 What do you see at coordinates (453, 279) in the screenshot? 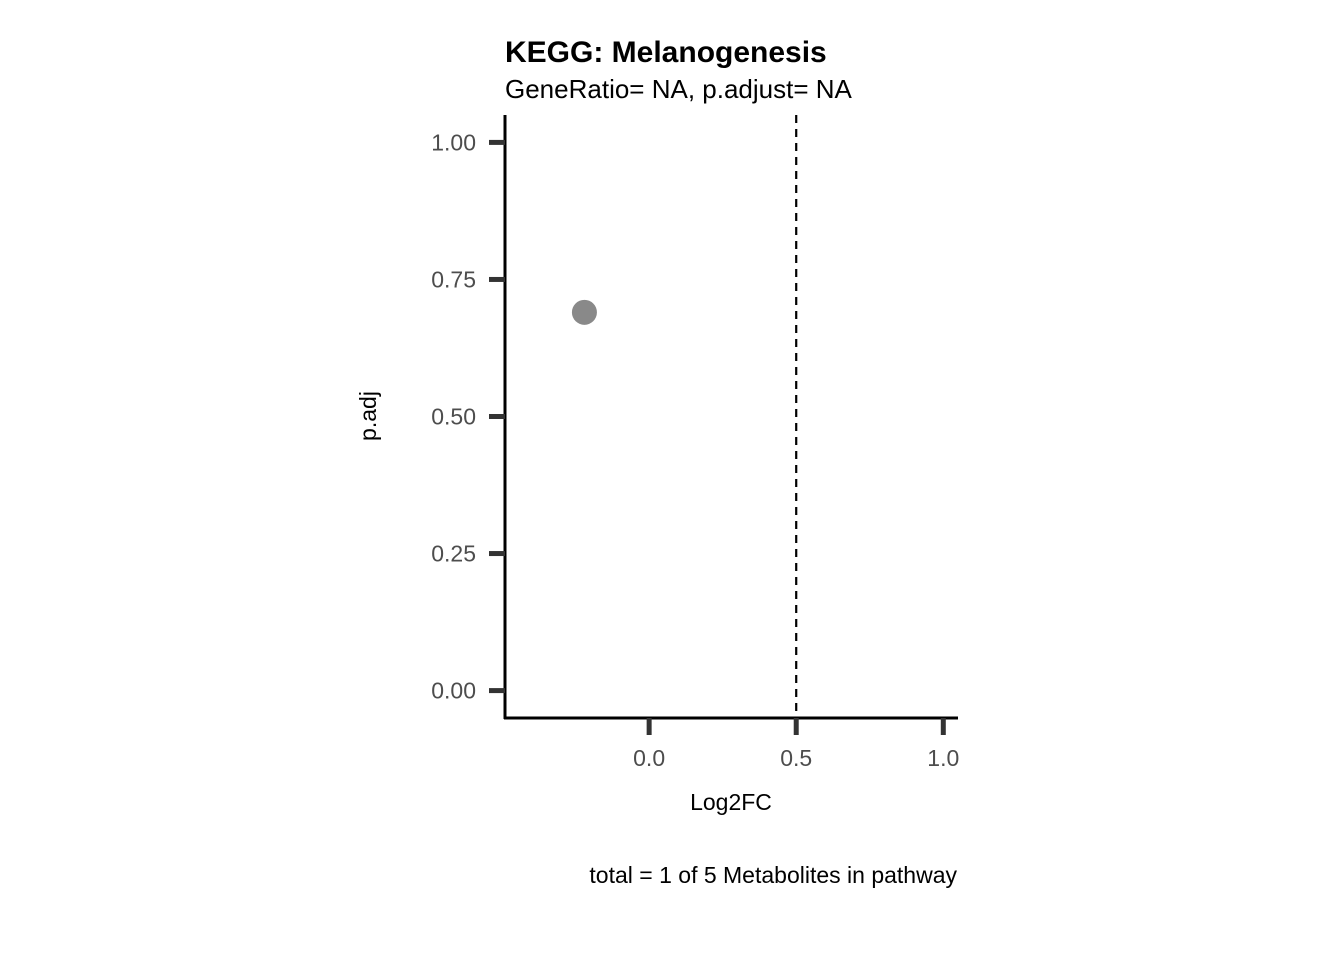
I see `y-tick-label: 0.75` at bounding box center [453, 279].